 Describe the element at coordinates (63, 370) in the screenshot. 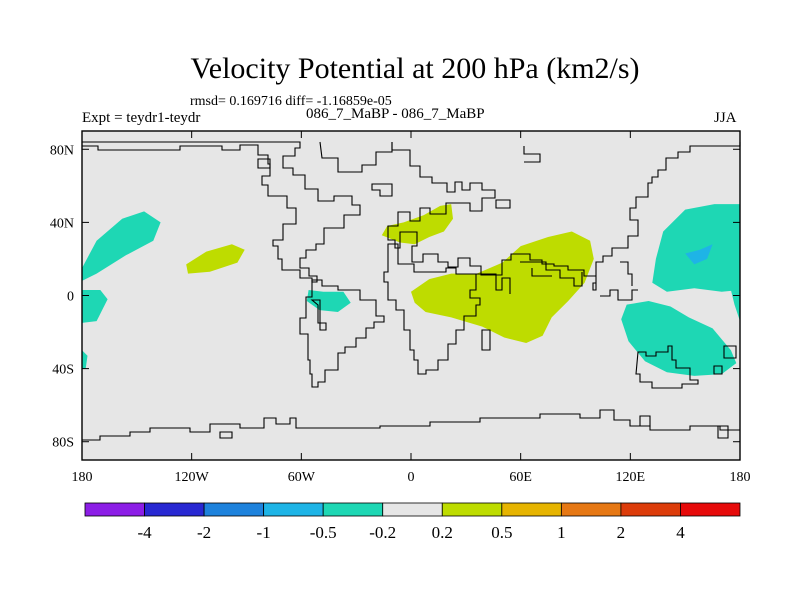

I see `y-tick-label: 40S` at that location.